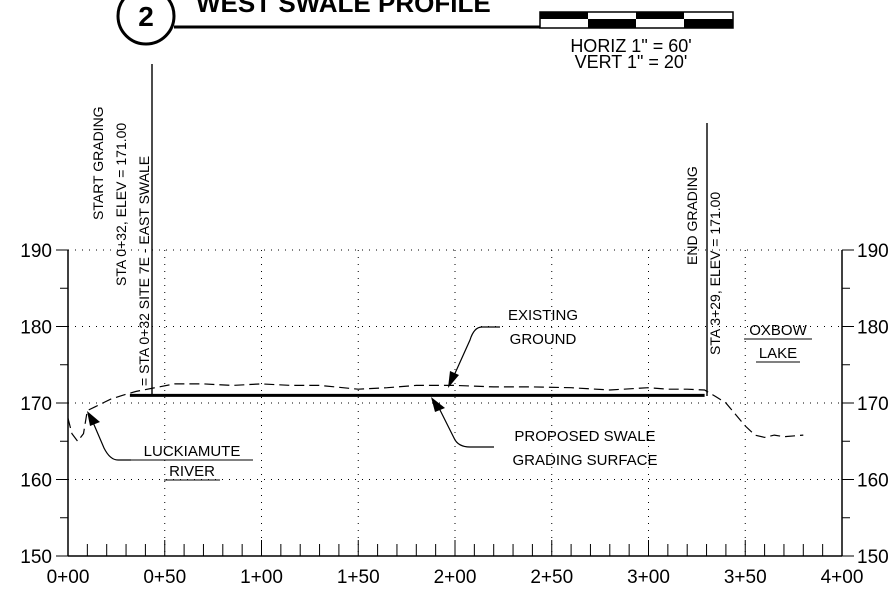  What do you see at coordinates (453, 379) in the screenshot?
I see `existing-ground-arrowhead` at bounding box center [453, 379].